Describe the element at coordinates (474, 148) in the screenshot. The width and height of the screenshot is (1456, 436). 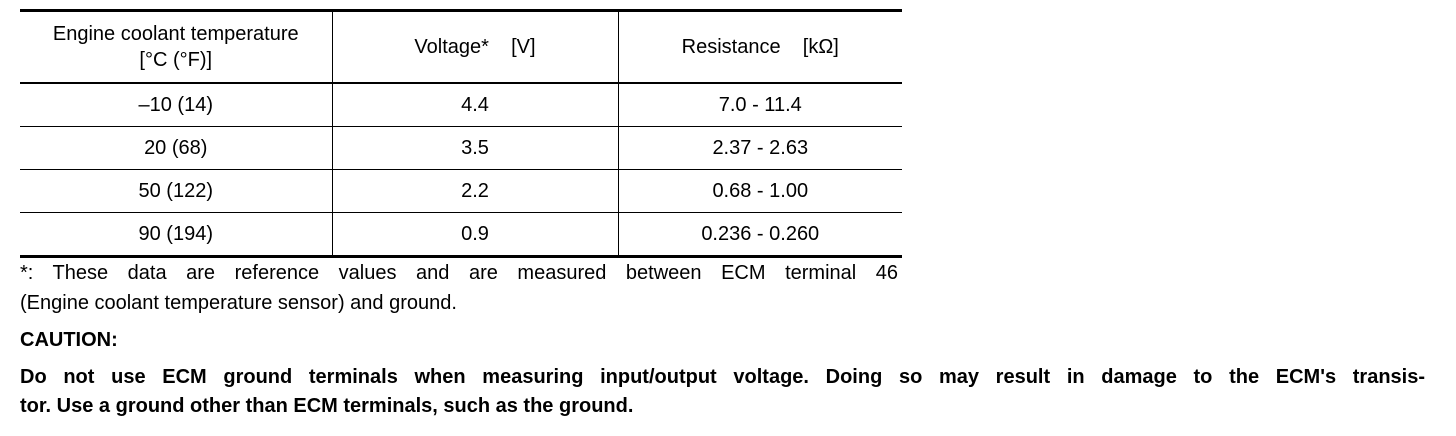
I see `table-cell: 3.5` at that location.